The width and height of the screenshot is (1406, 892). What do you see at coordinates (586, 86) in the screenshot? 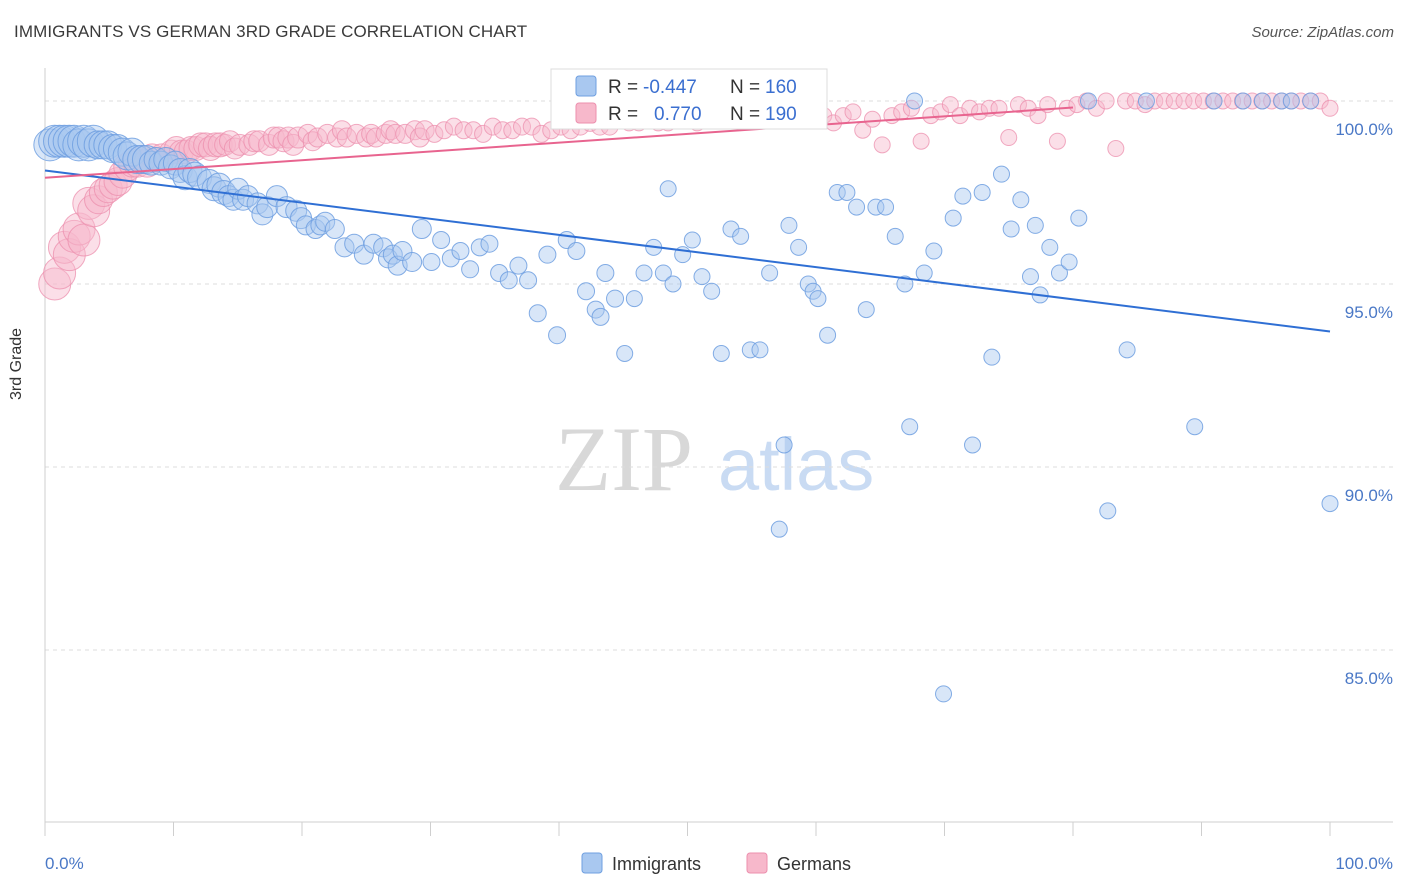
I see `immigrants-legend-swatch` at bounding box center [586, 86].